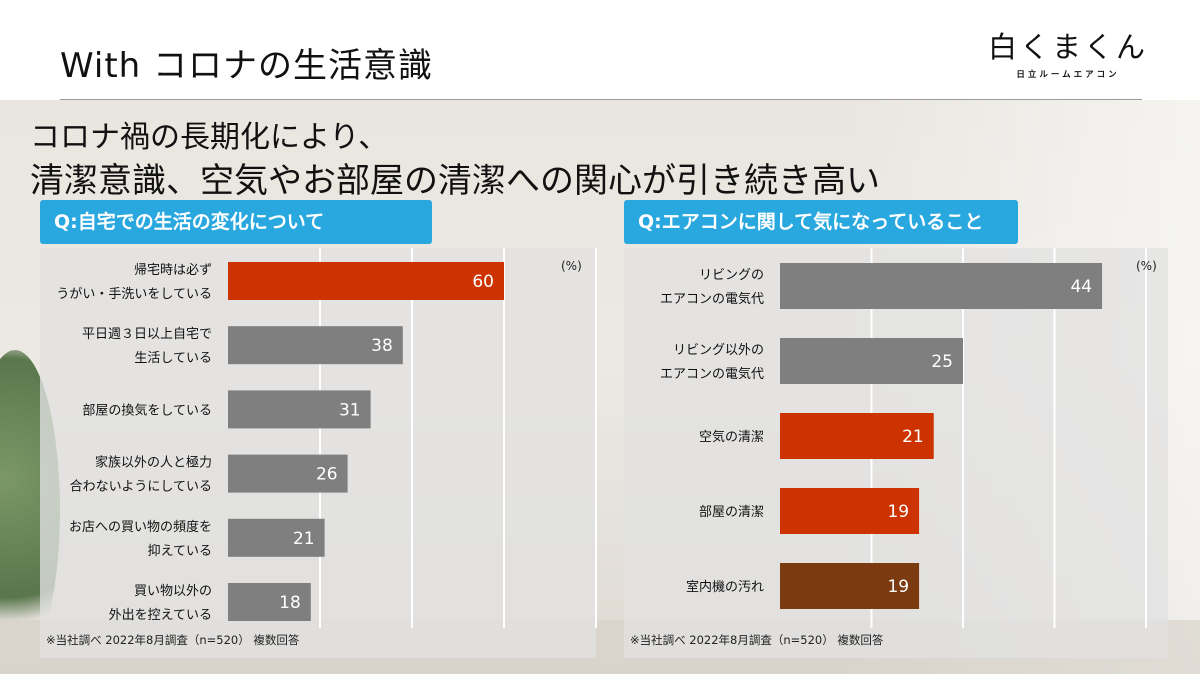  Describe the element at coordinates (134, 294) in the screenshot. I see `category-label: うがい・手洗いをしている` at that location.